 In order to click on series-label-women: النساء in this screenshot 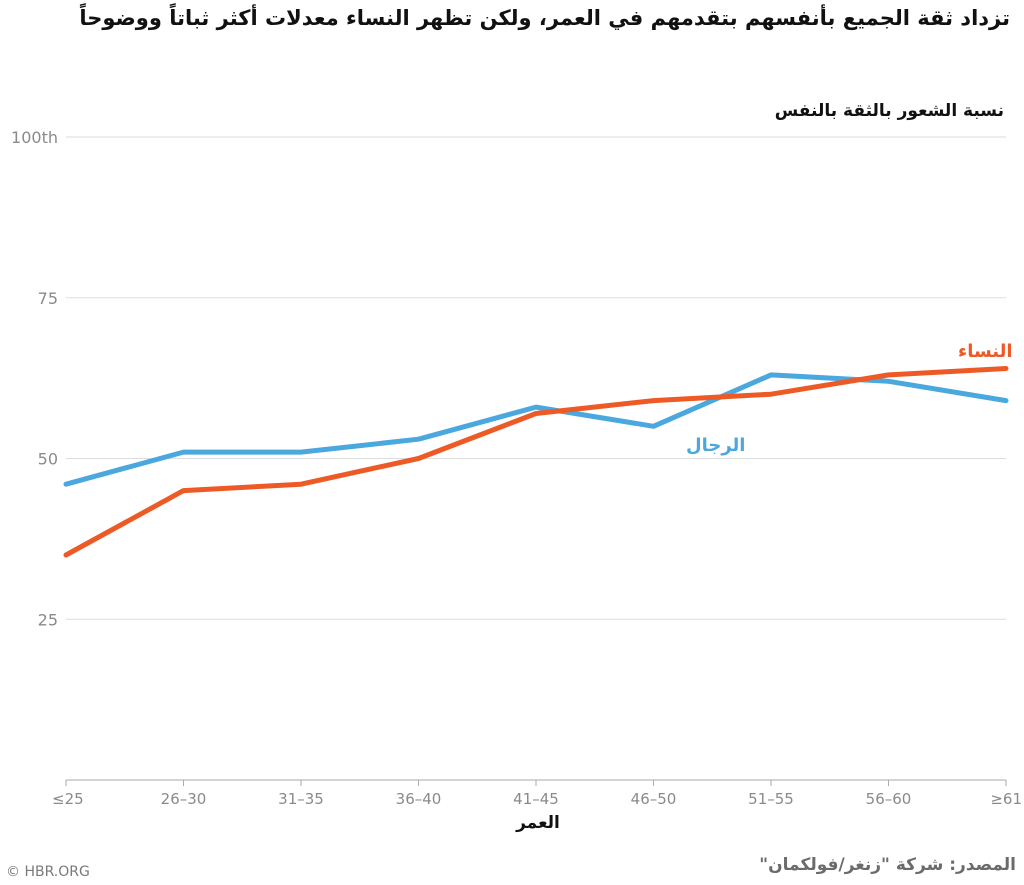, I will do `click(985, 351)`.